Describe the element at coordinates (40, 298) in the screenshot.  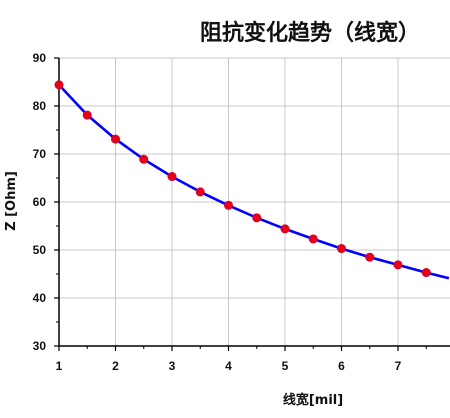
I see `y-tick-label: 40` at that location.